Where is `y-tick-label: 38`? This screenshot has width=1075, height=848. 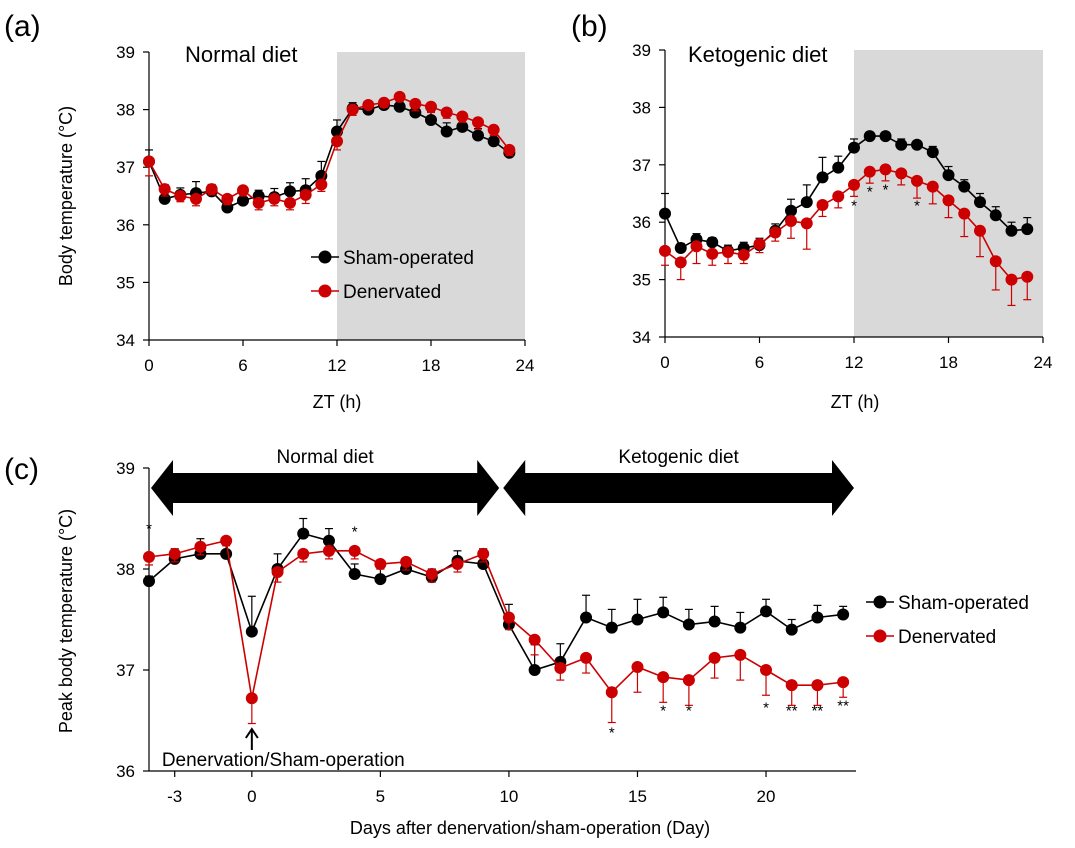
y-tick-label: 38 is located at coordinates (125, 110).